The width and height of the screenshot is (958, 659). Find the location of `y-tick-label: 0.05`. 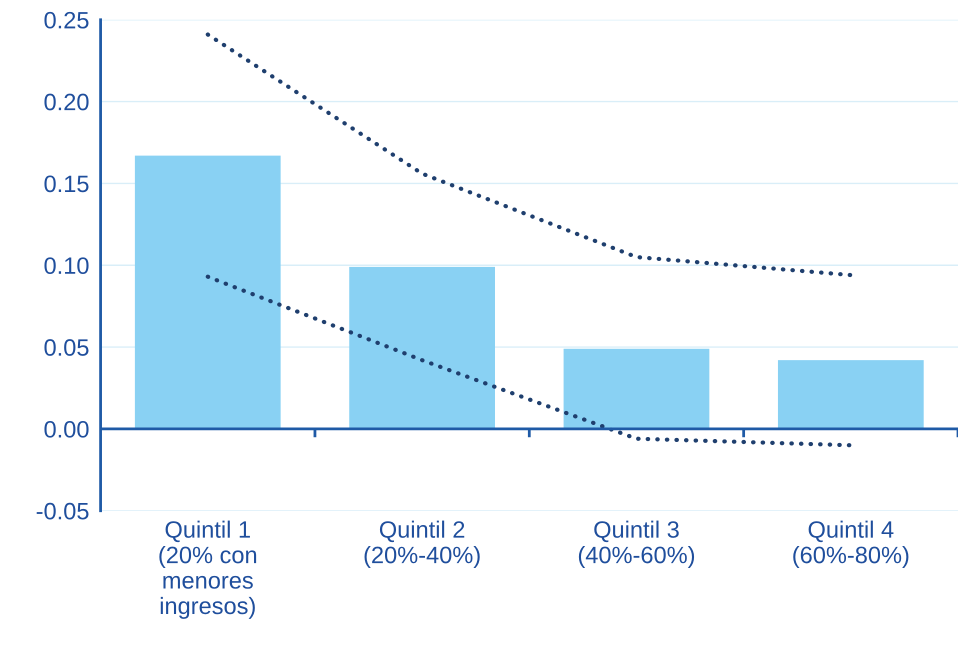

y-tick-label: 0.05 is located at coordinates (66, 347).